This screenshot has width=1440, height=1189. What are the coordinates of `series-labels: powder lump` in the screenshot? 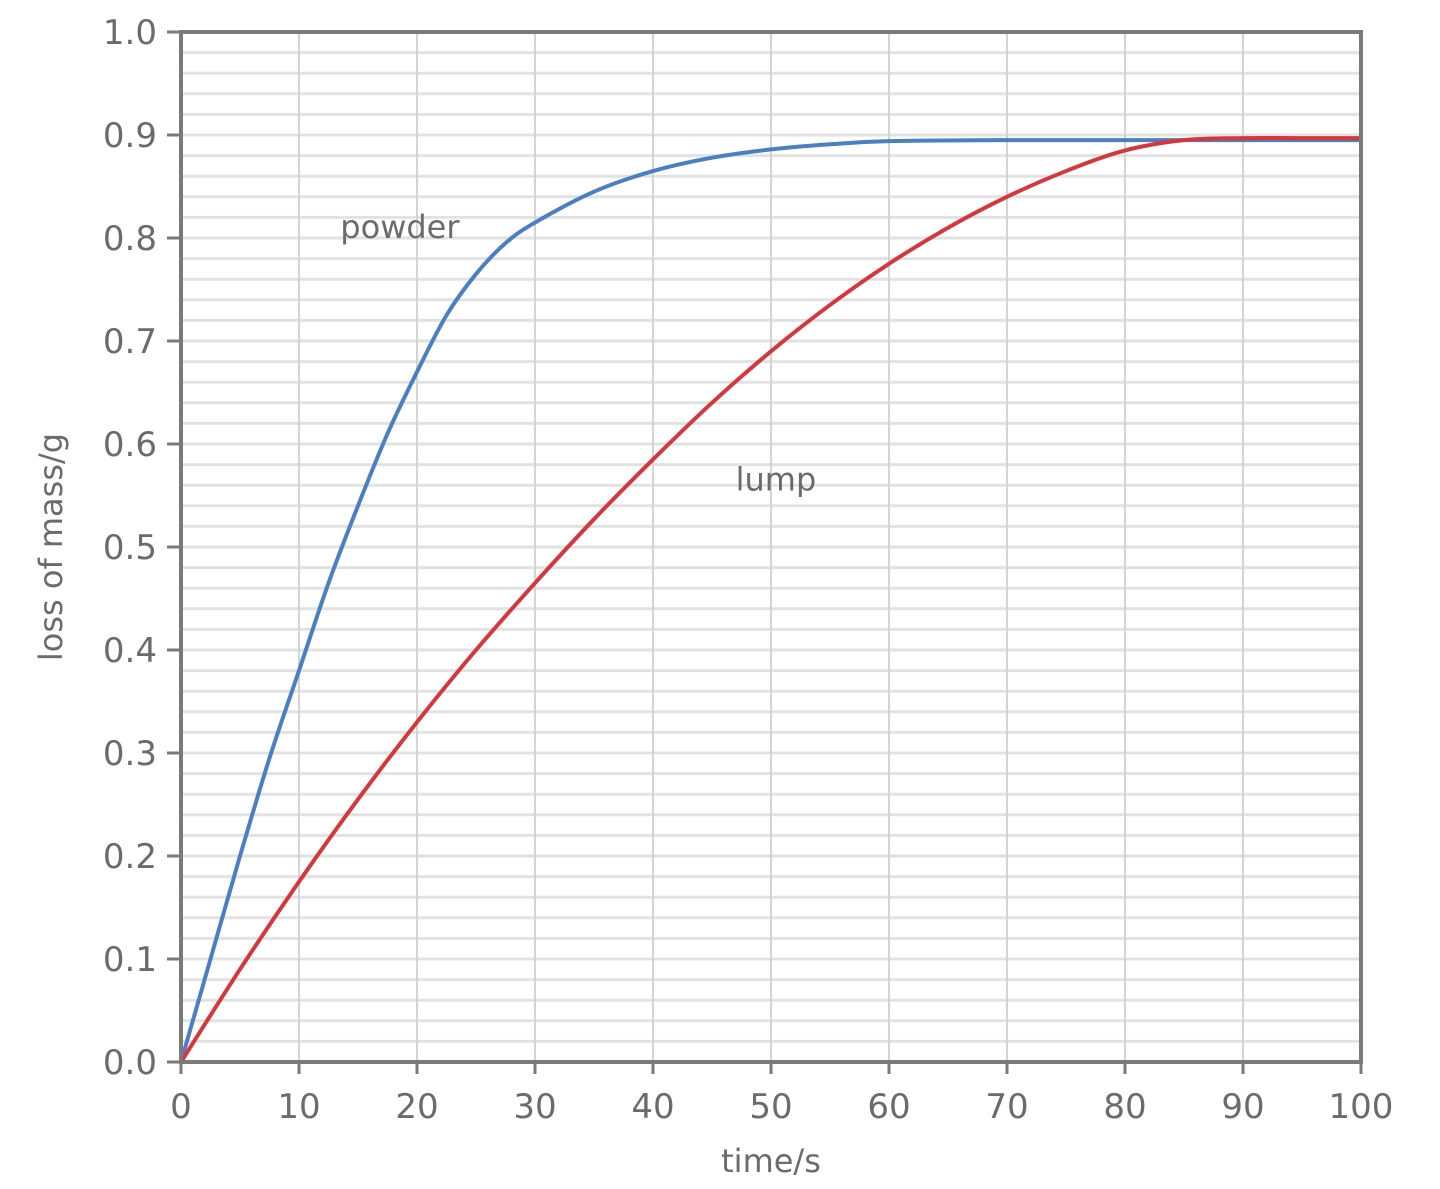 It's located at (578, 353).